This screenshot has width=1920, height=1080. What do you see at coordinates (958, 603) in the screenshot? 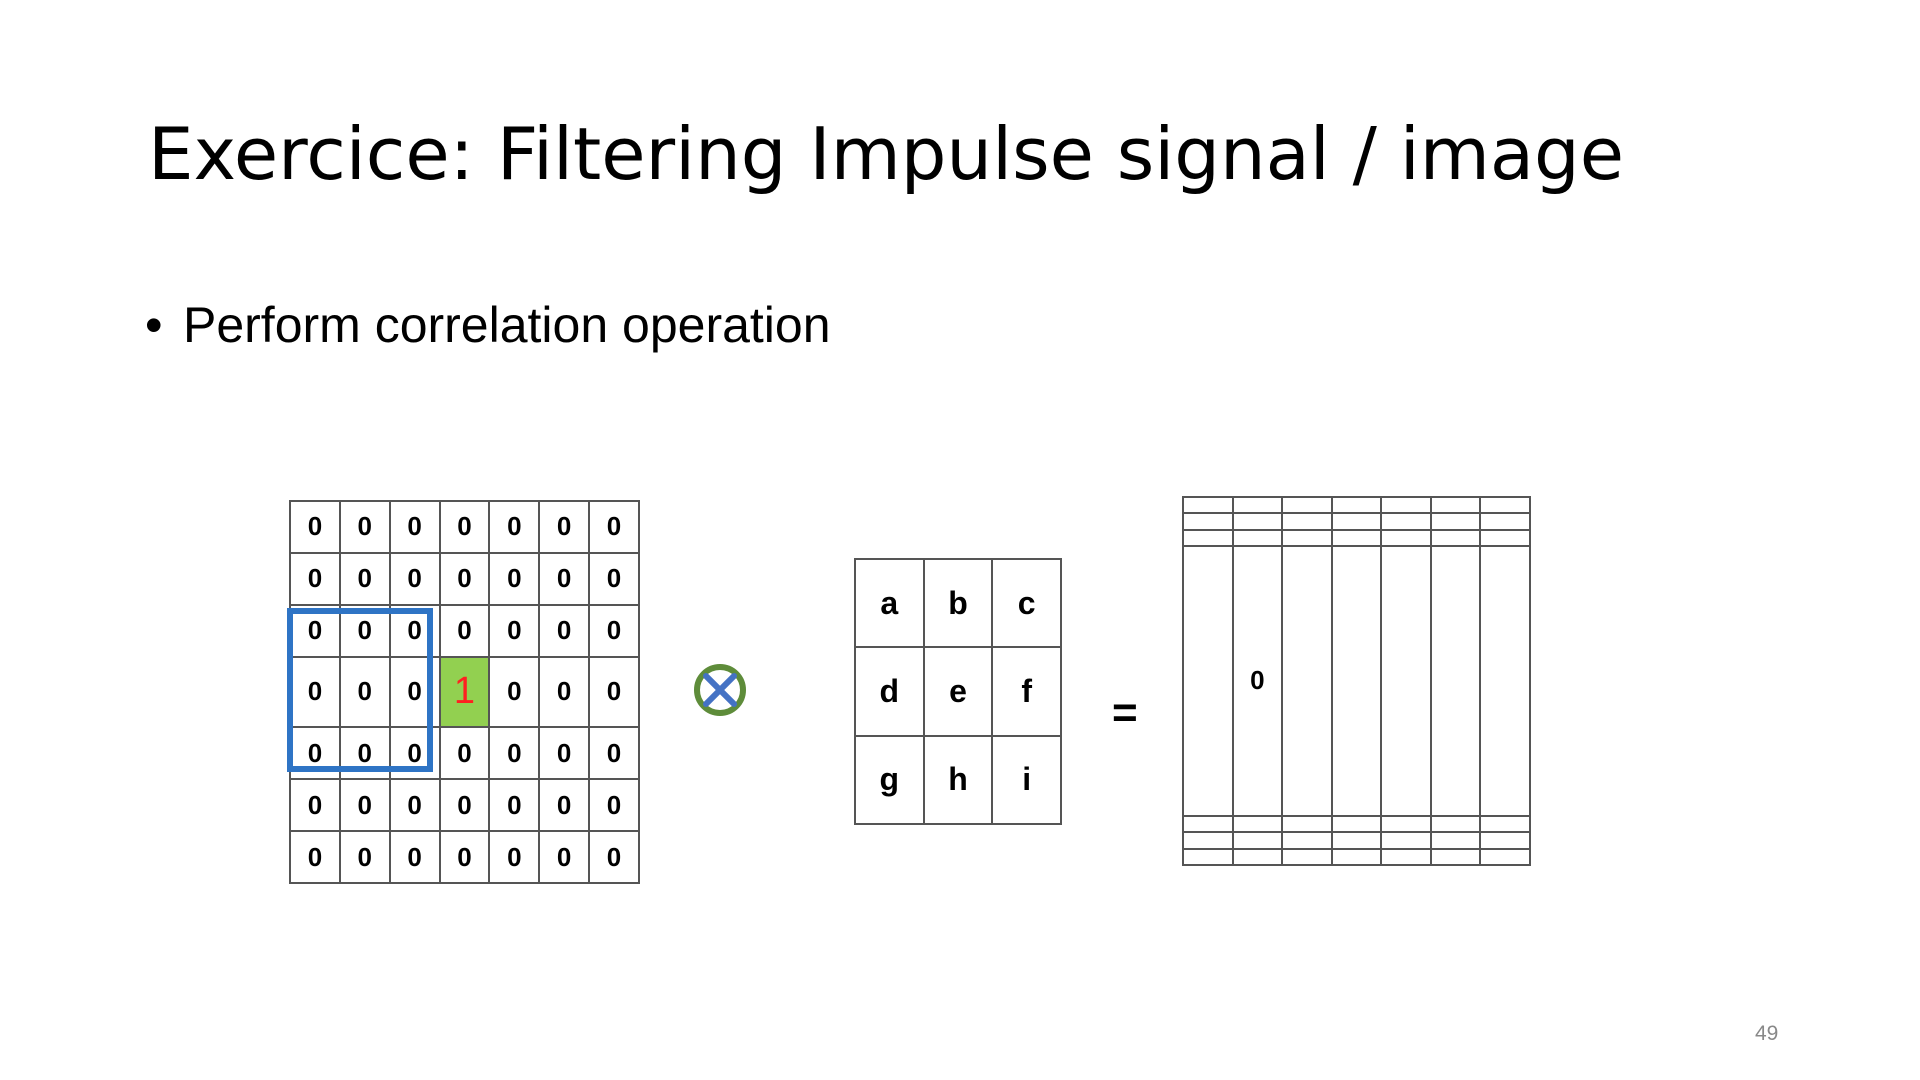
I see `kernel-cell: b` at bounding box center [958, 603].